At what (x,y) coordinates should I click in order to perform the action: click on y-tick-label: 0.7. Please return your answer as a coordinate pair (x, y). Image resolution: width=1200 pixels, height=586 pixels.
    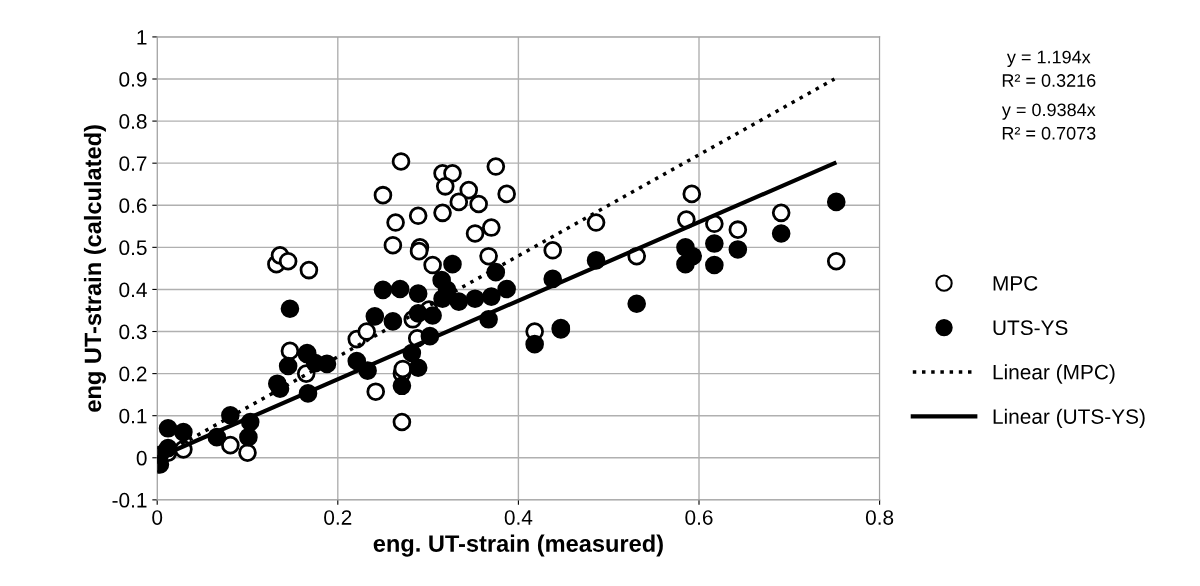
    Looking at the image, I should click on (133, 163).